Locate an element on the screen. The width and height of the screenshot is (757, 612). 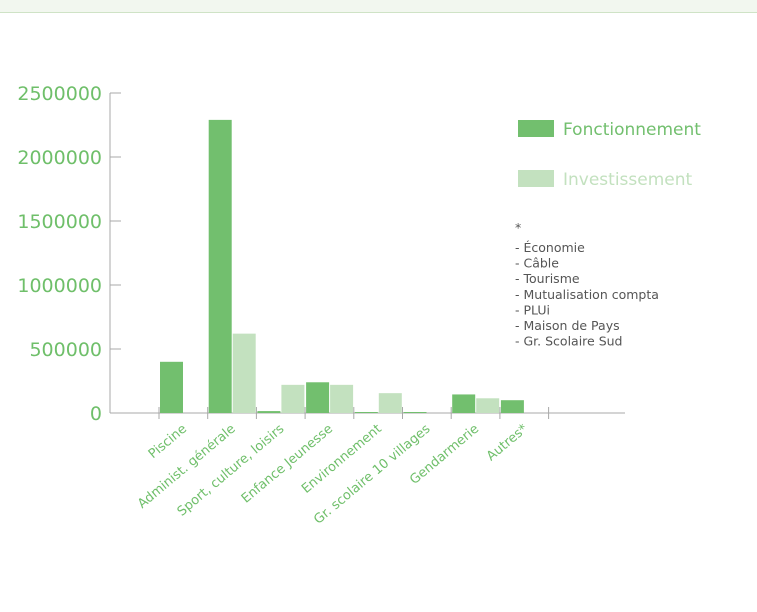
y-axis-ticks: 0 500000 1000000 1500000 2000000 2500000 is located at coordinates (69, 254).